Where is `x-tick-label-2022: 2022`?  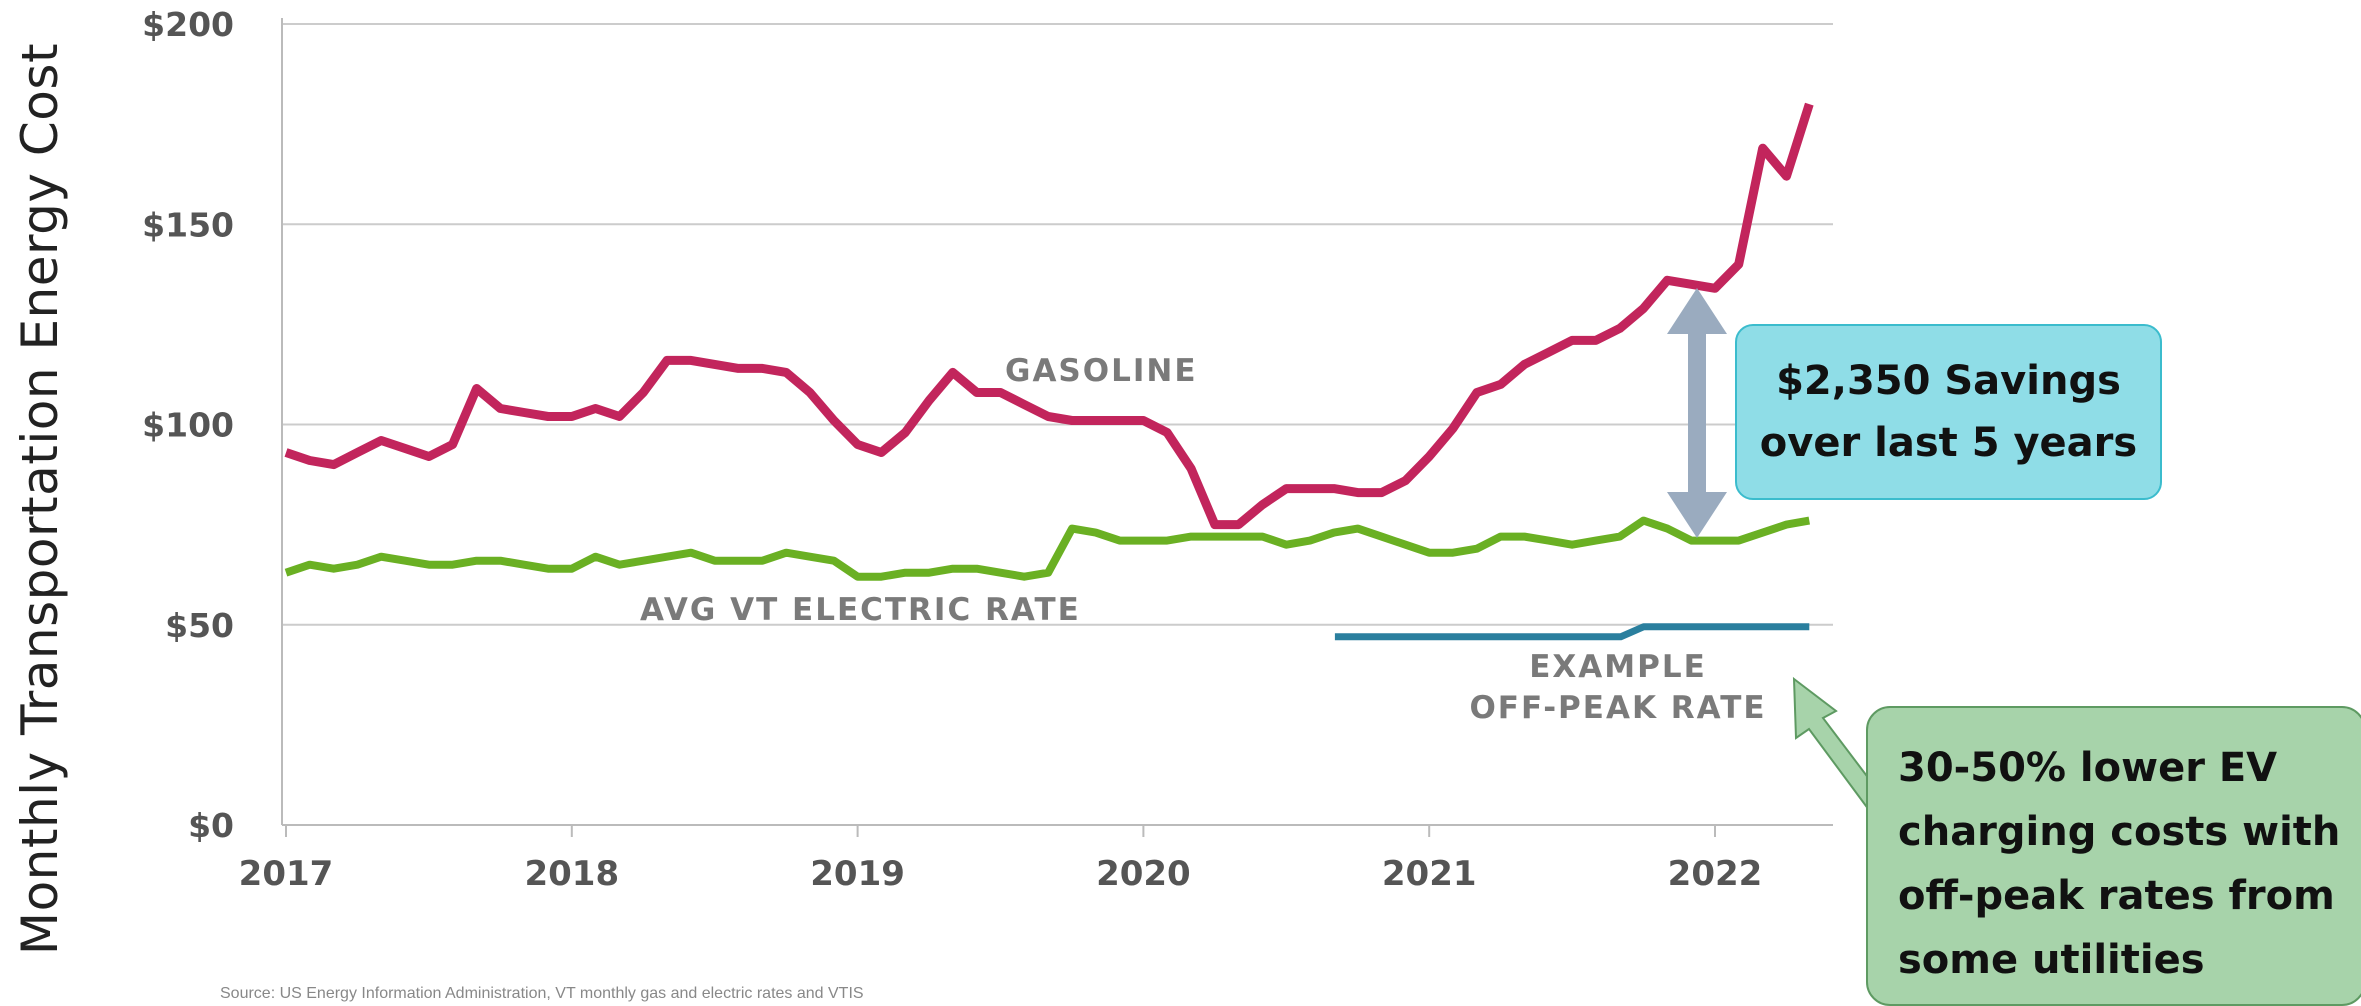
x-tick-label-2022: 2022 is located at coordinates (1715, 874).